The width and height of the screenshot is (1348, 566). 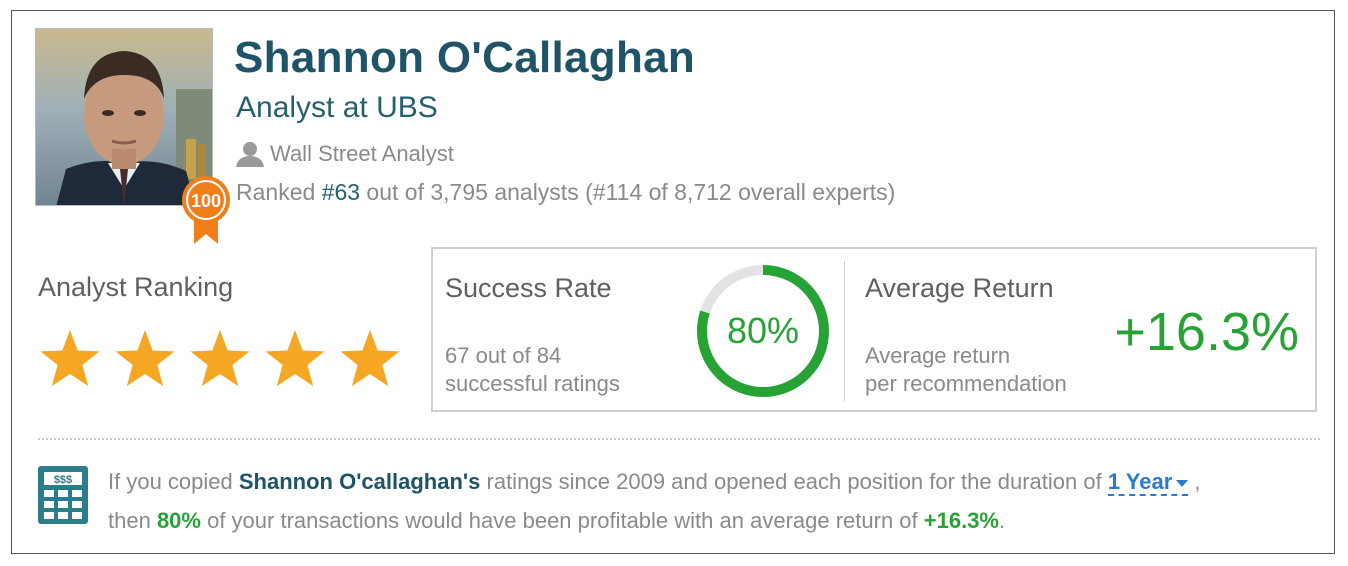 I want to click on calculator-icon: $$$, so click(x=63, y=495).